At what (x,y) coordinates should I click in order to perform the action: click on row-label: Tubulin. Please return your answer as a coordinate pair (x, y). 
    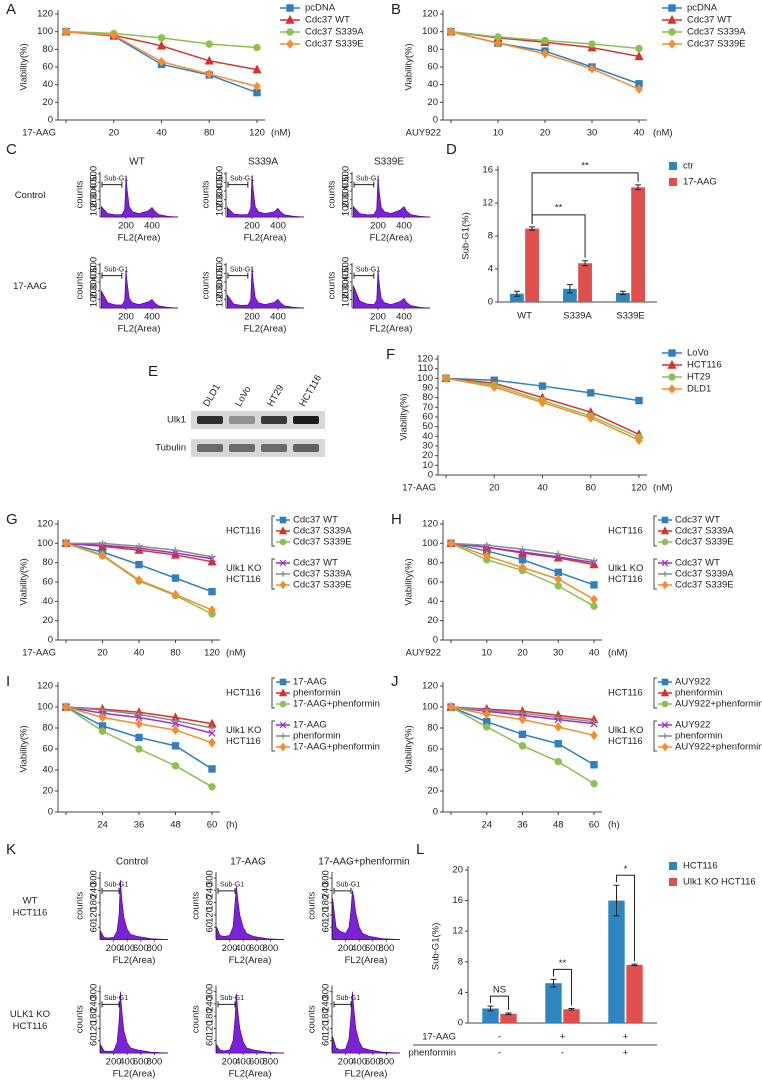
    Looking at the image, I should click on (170, 448).